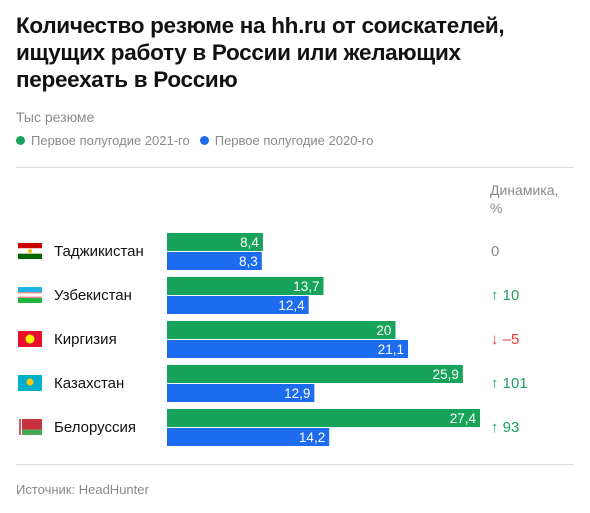  I want to click on dynamics-value: 0, so click(495, 251).